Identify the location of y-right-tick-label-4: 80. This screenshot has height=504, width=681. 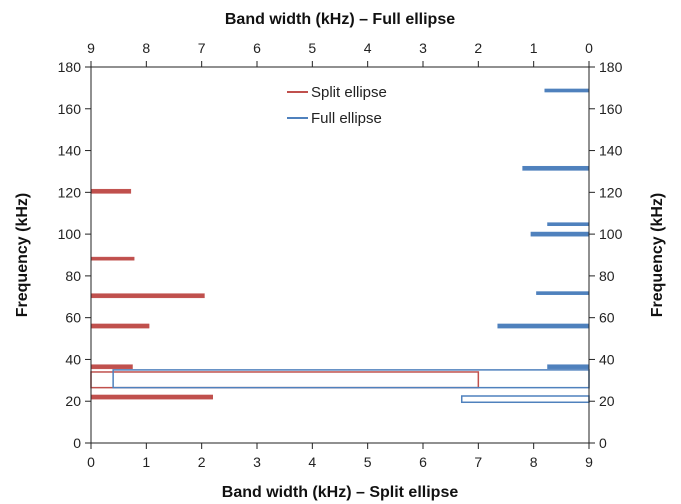
(607, 276).